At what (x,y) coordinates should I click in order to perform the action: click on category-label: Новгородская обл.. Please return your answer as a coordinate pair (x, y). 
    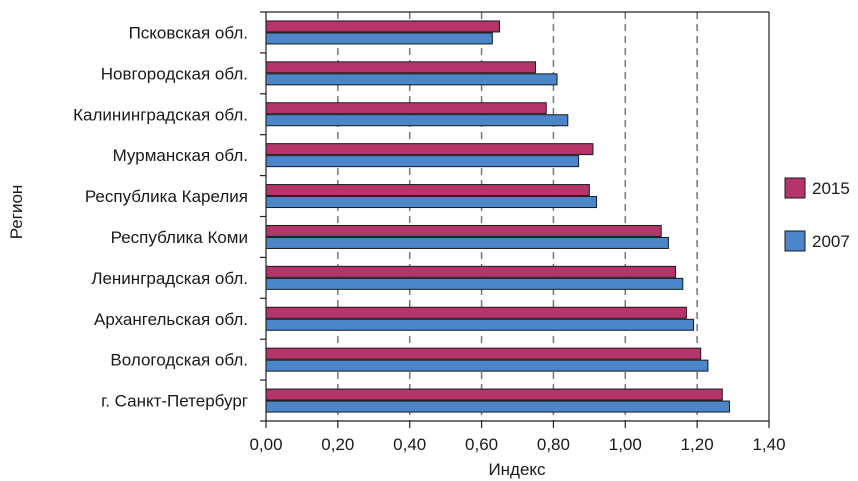
    Looking at the image, I should click on (174, 73).